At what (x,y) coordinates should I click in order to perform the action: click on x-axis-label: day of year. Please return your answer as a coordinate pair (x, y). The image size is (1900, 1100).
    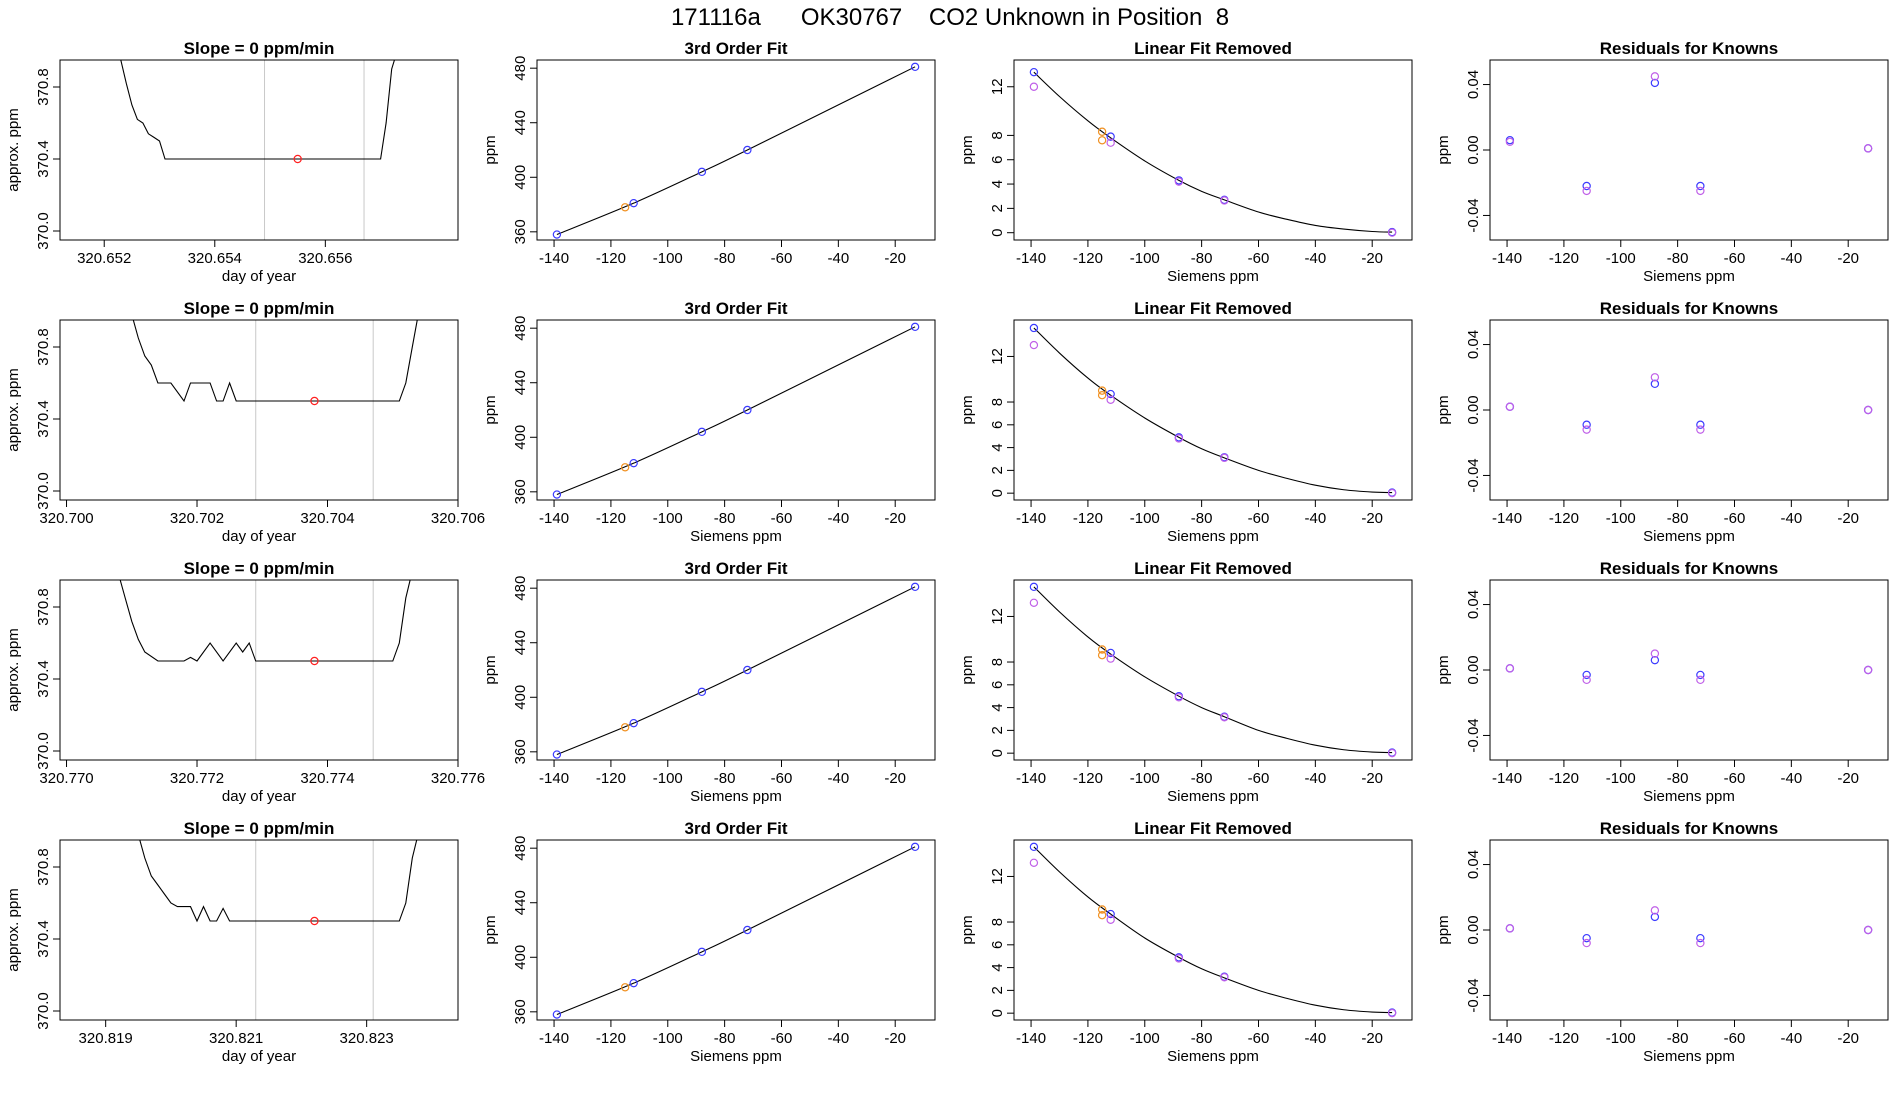
    Looking at the image, I should click on (259, 1056).